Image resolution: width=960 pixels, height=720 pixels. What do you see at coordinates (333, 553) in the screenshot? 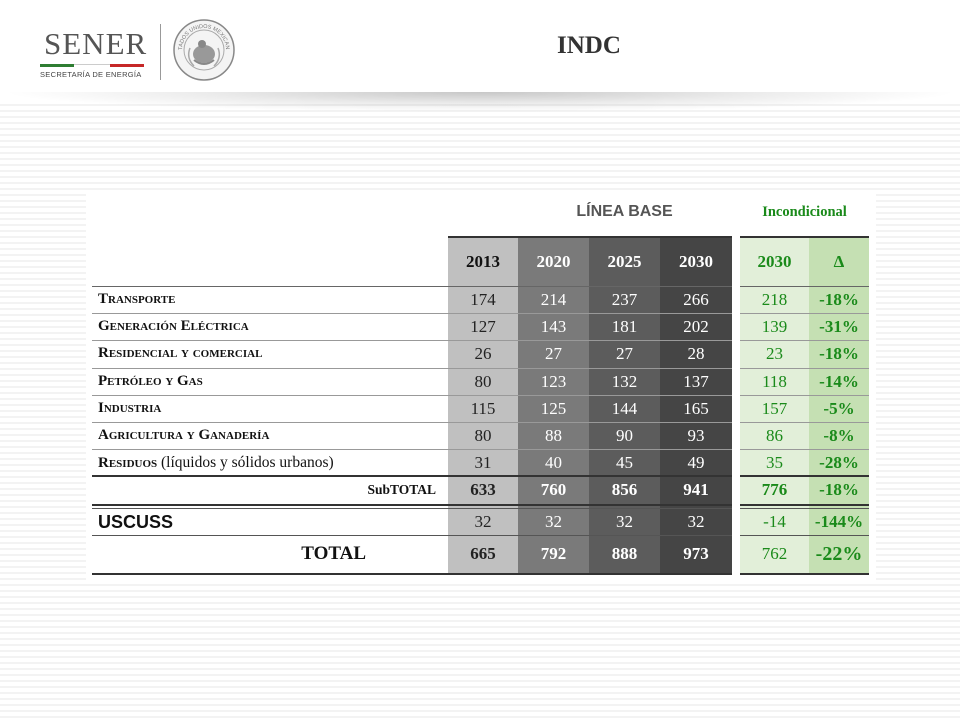
I see `total-label: TOTAL` at bounding box center [333, 553].